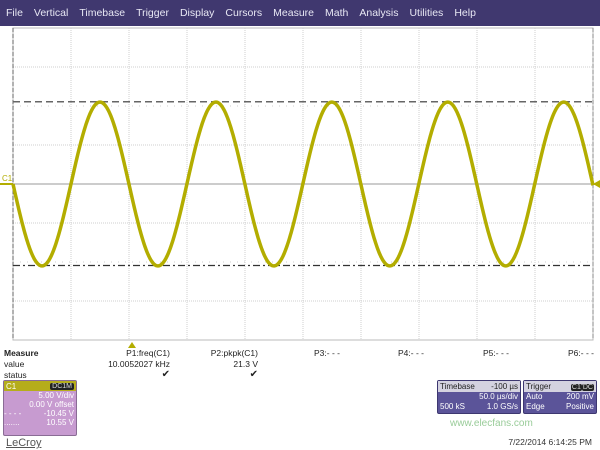  What do you see at coordinates (24, 443) in the screenshot?
I see `lecroy-logo: LeCroy` at bounding box center [24, 443].